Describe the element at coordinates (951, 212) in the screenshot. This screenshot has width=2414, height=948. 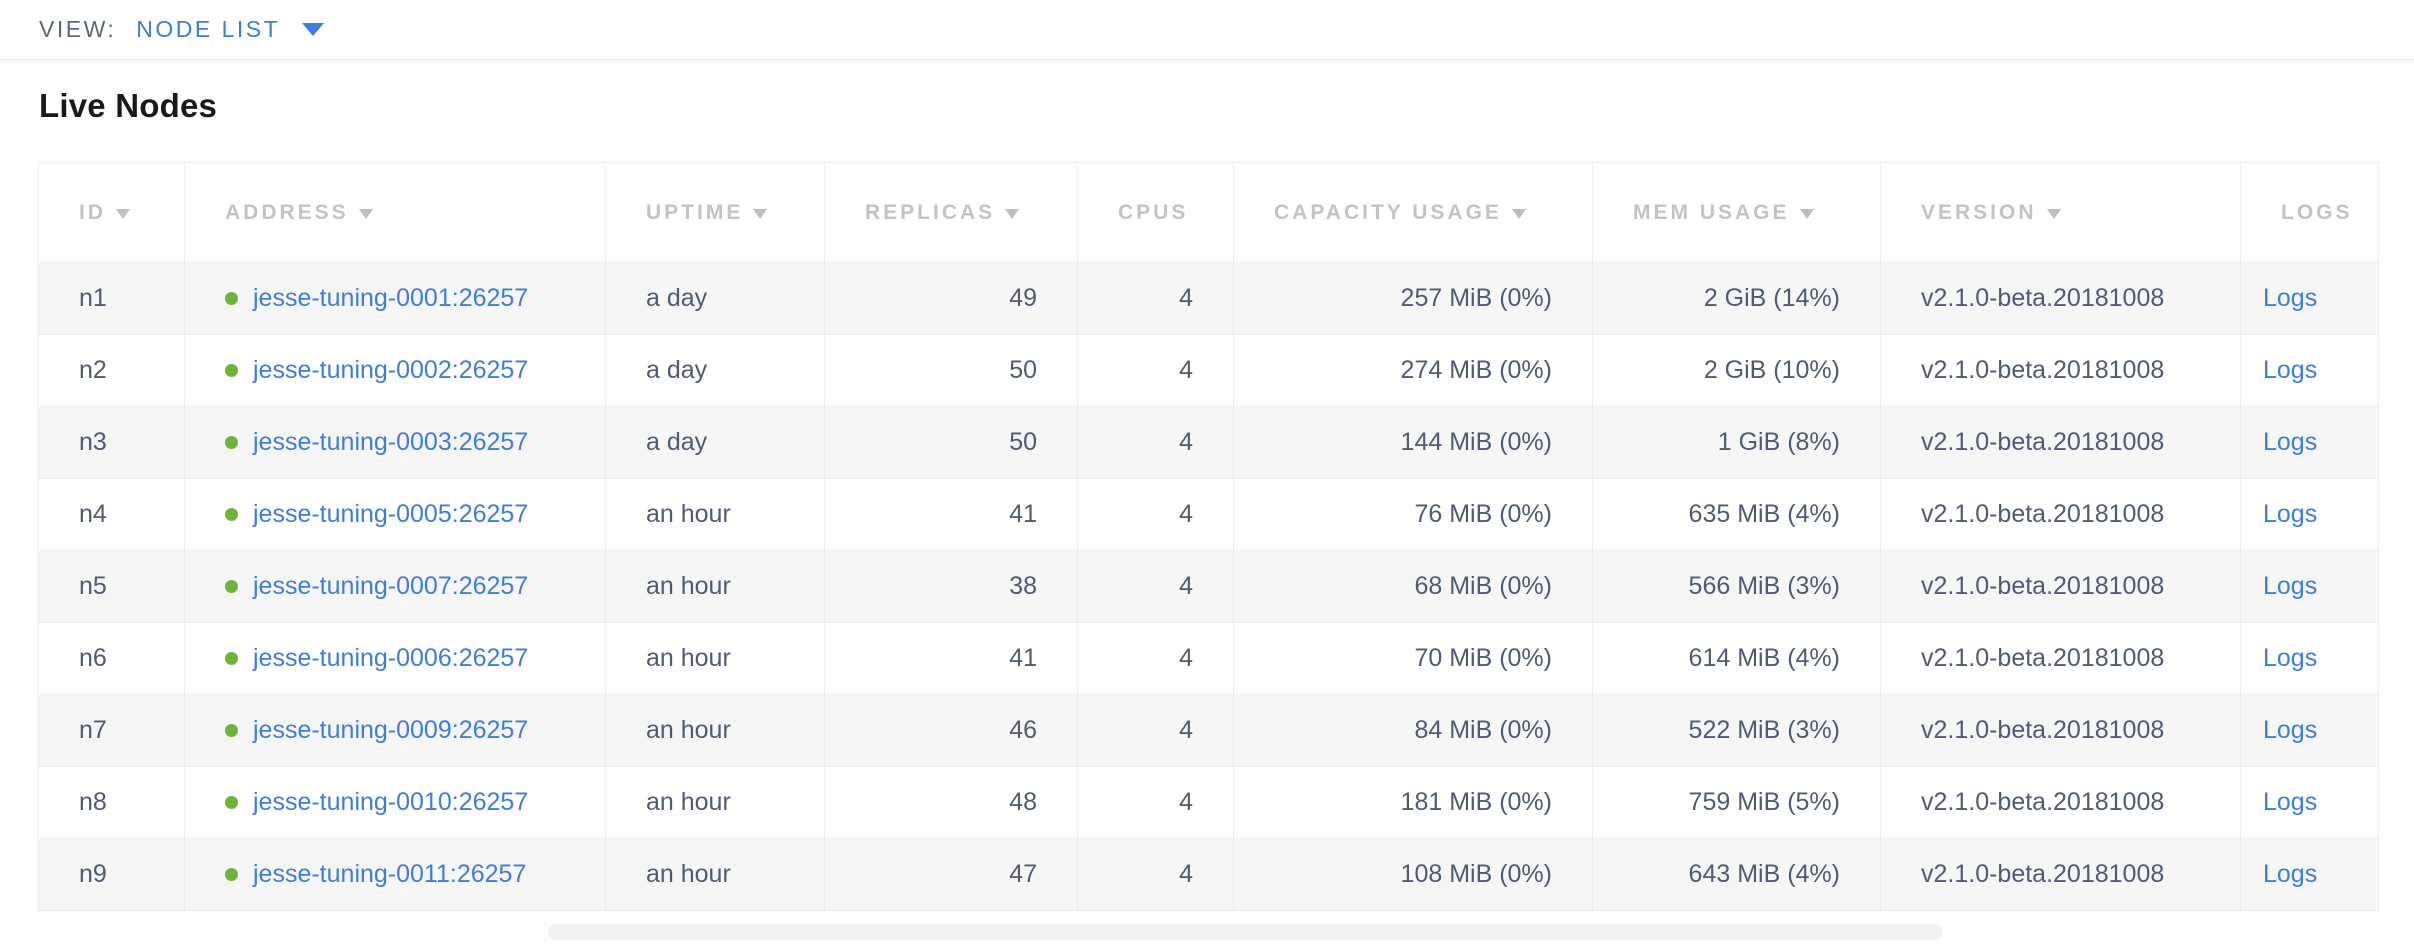
I see `column-header-replicas: REPLICAS` at that location.